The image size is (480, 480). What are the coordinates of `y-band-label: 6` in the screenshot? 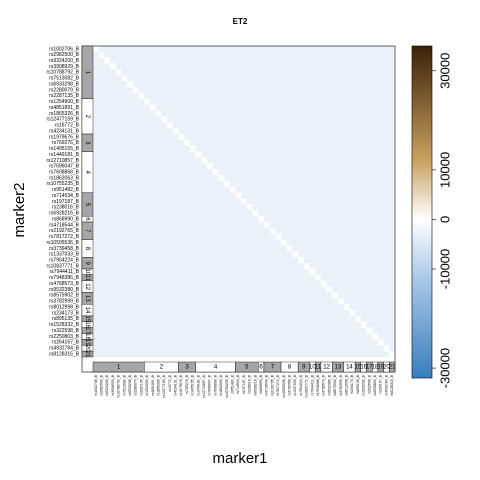 It's located at (87, 219).